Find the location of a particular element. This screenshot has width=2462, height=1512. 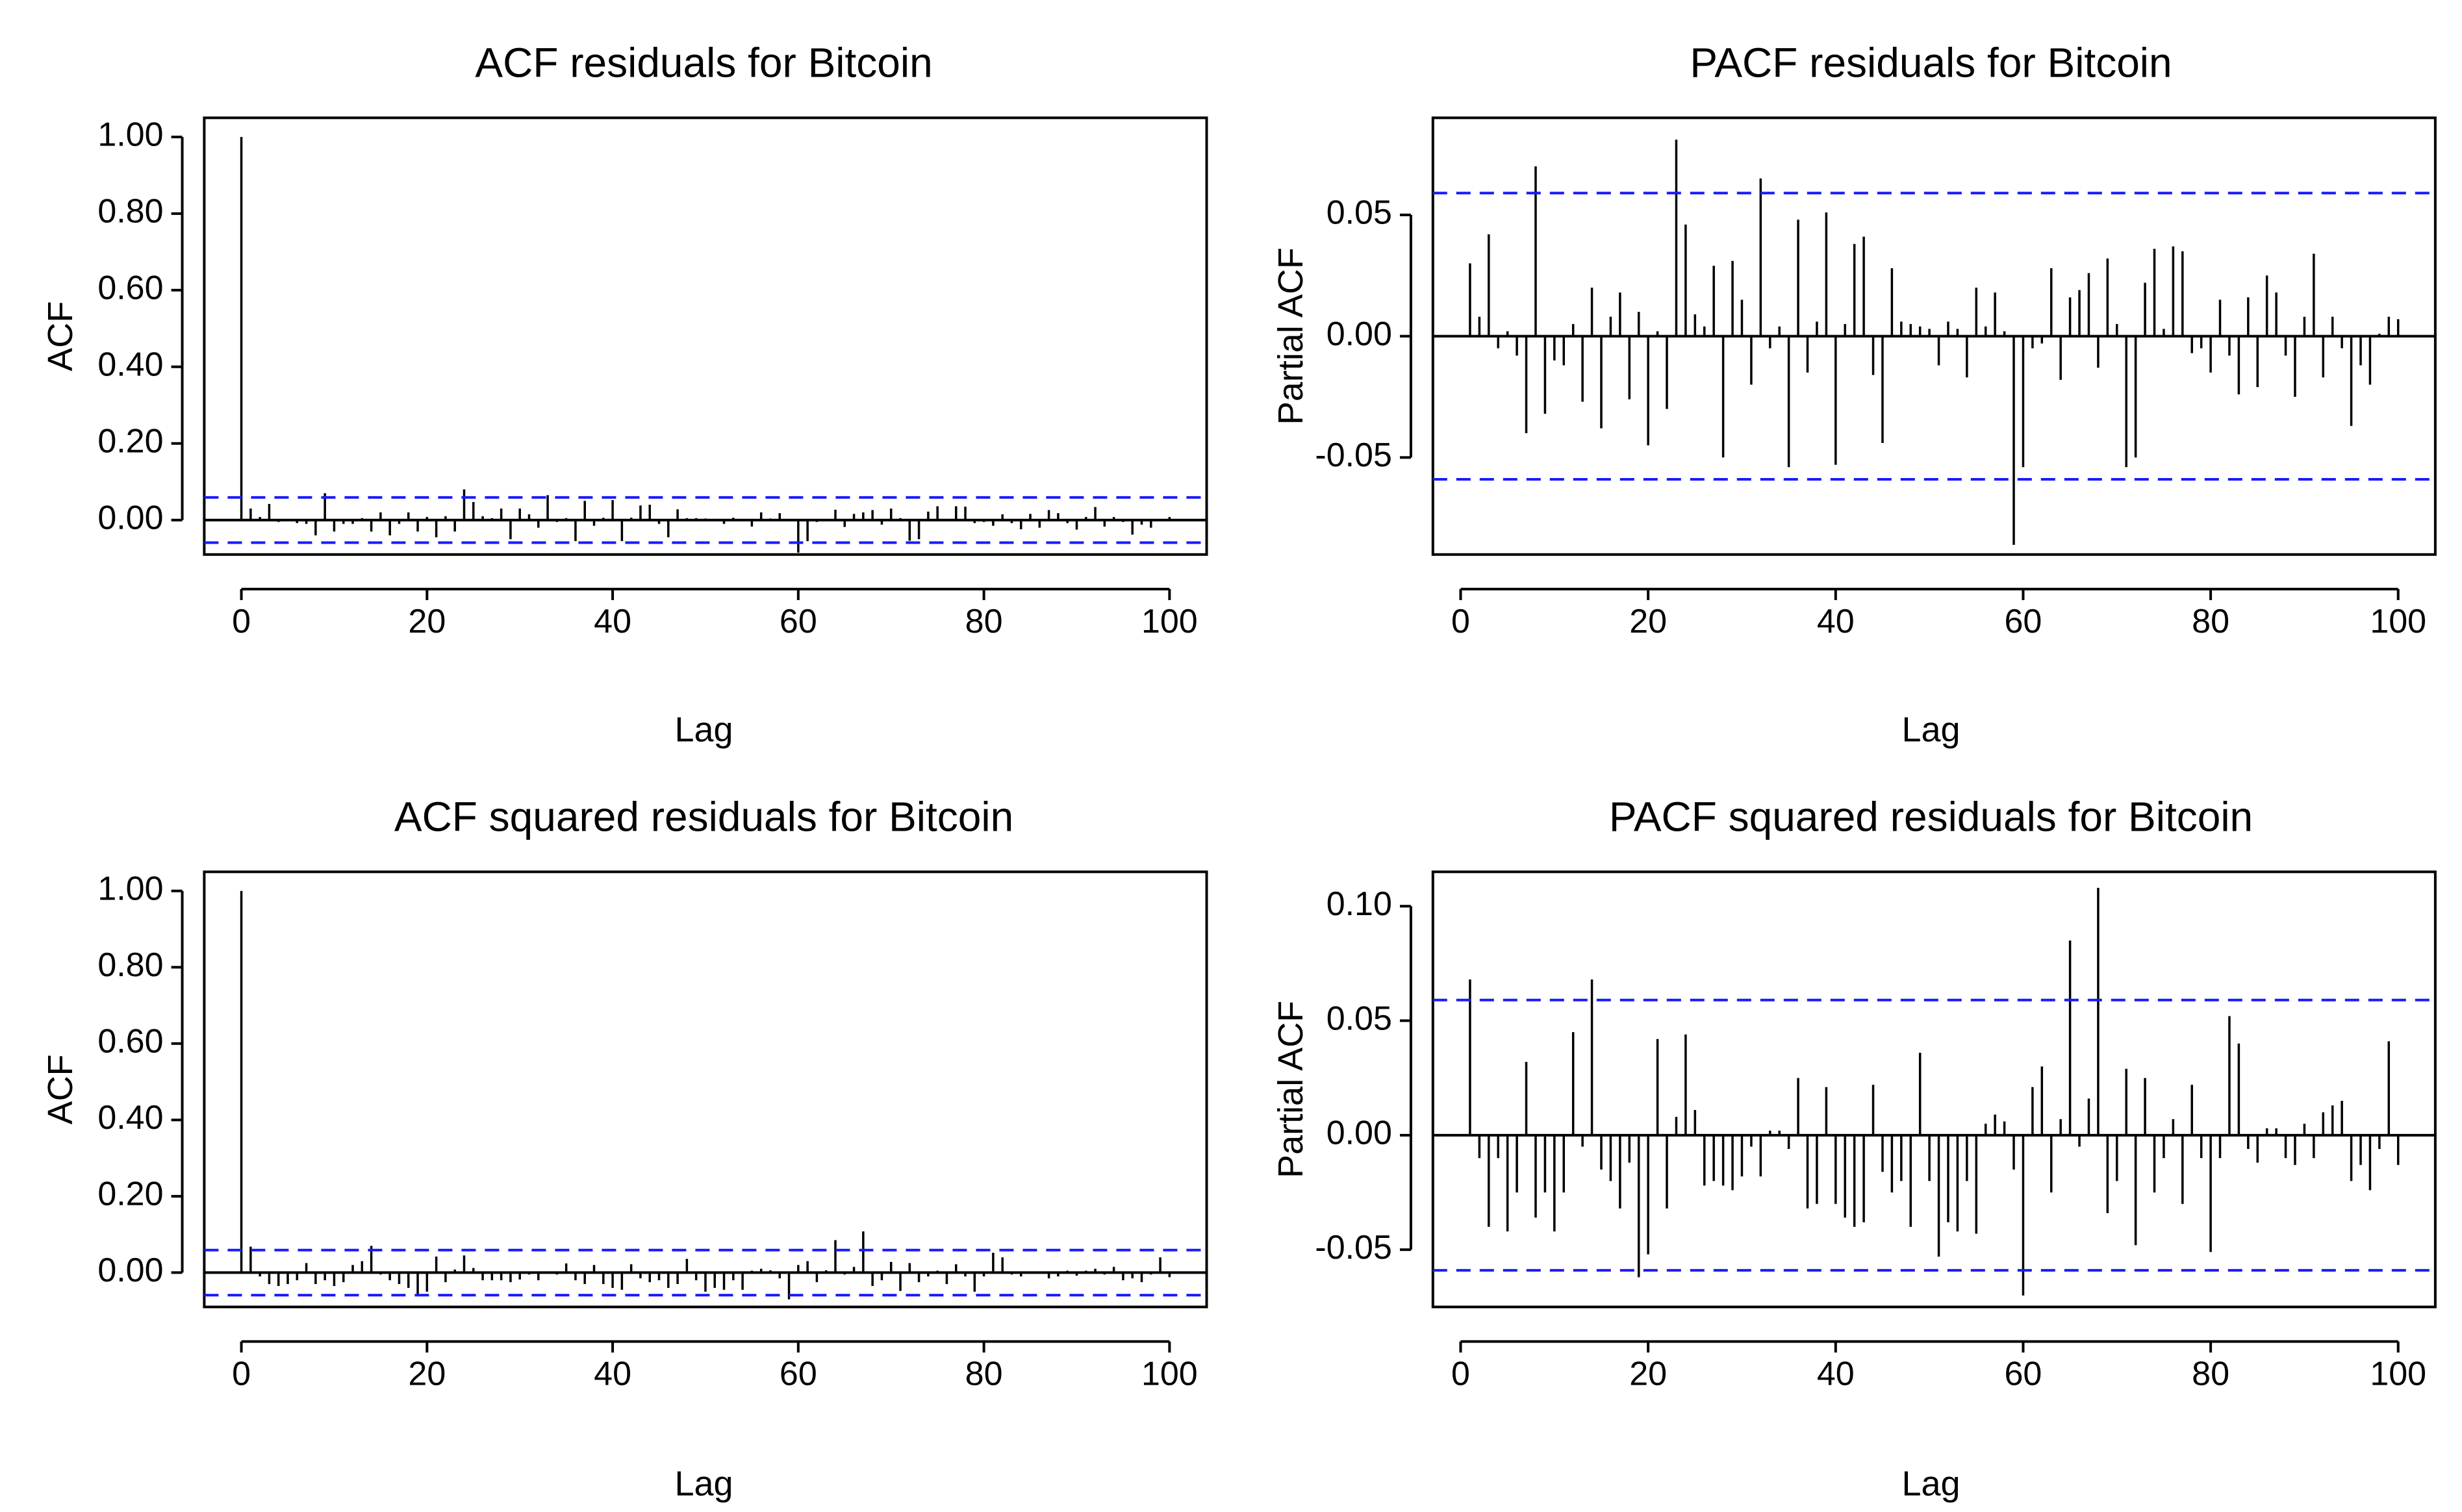

chart-title: ACF squared residuals for Bitcoin is located at coordinates (704, 817).